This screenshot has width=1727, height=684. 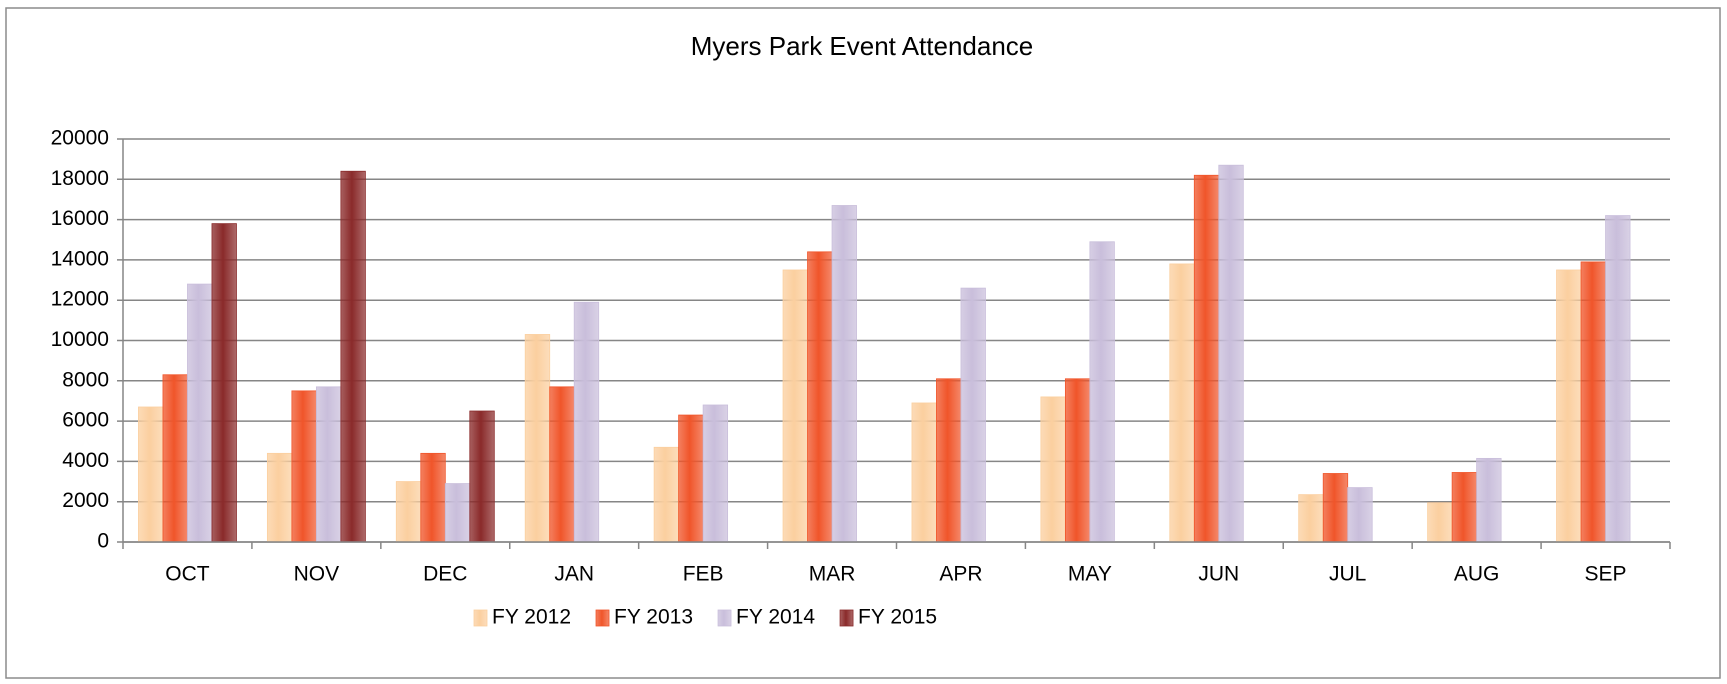 I want to click on x-tick-label: DEC, so click(x=445, y=574).